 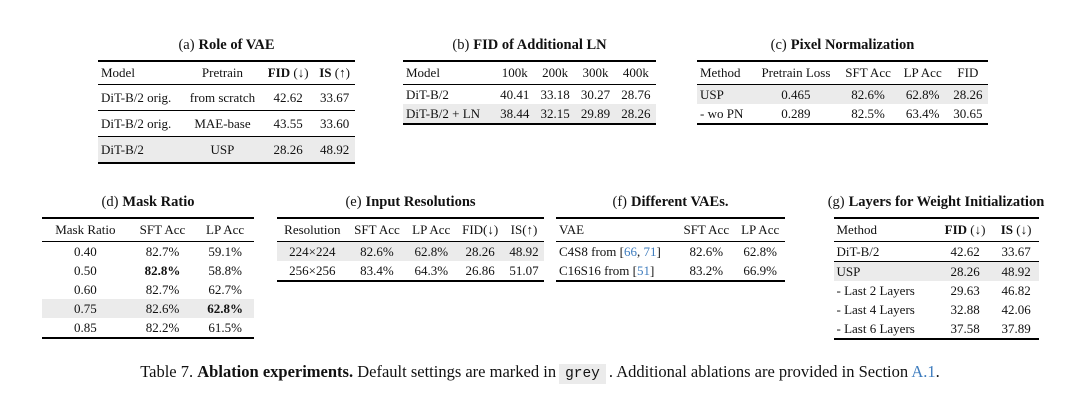 I want to click on cell-lp-acc: 59.1%, so click(x=225, y=251).